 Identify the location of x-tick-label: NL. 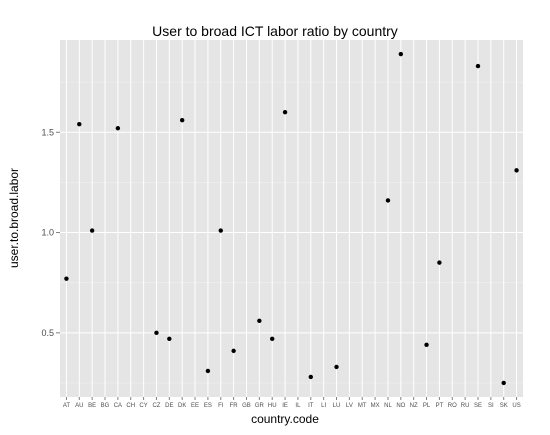
(388, 406).